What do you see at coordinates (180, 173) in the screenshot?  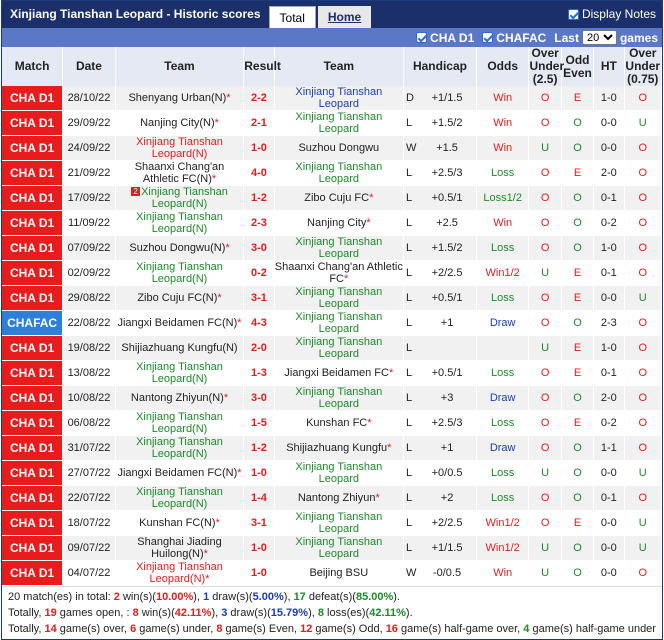 I see `home-team: Shaanxi Chang'an Athletic FC(N)*` at bounding box center [180, 173].